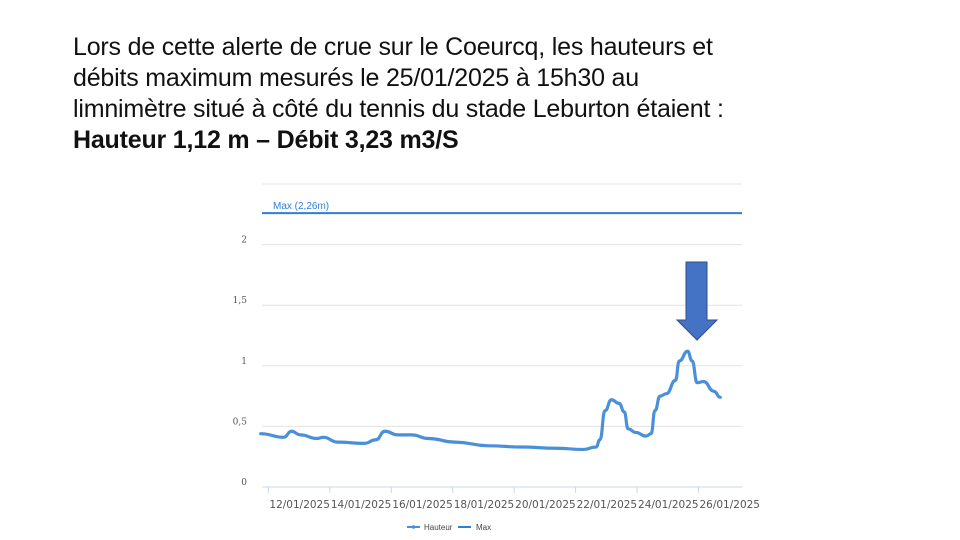  Describe the element at coordinates (244, 362) in the screenshot. I see `y-tick-label: 1` at that location.